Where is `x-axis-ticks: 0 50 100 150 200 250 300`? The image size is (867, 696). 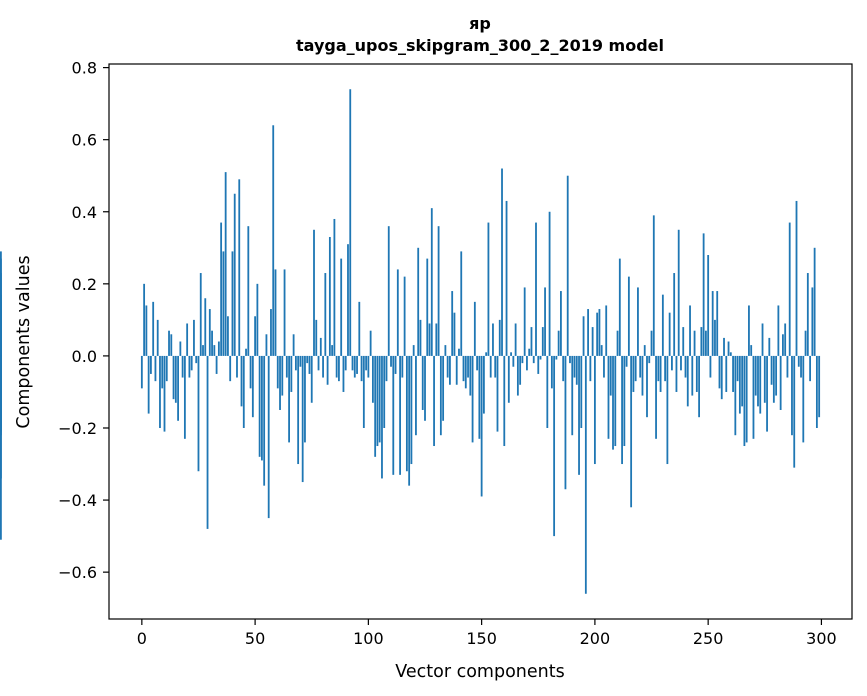
x-axis-ticks: 0 50 100 150 200 250 300 is located at coordinates (487, 633).